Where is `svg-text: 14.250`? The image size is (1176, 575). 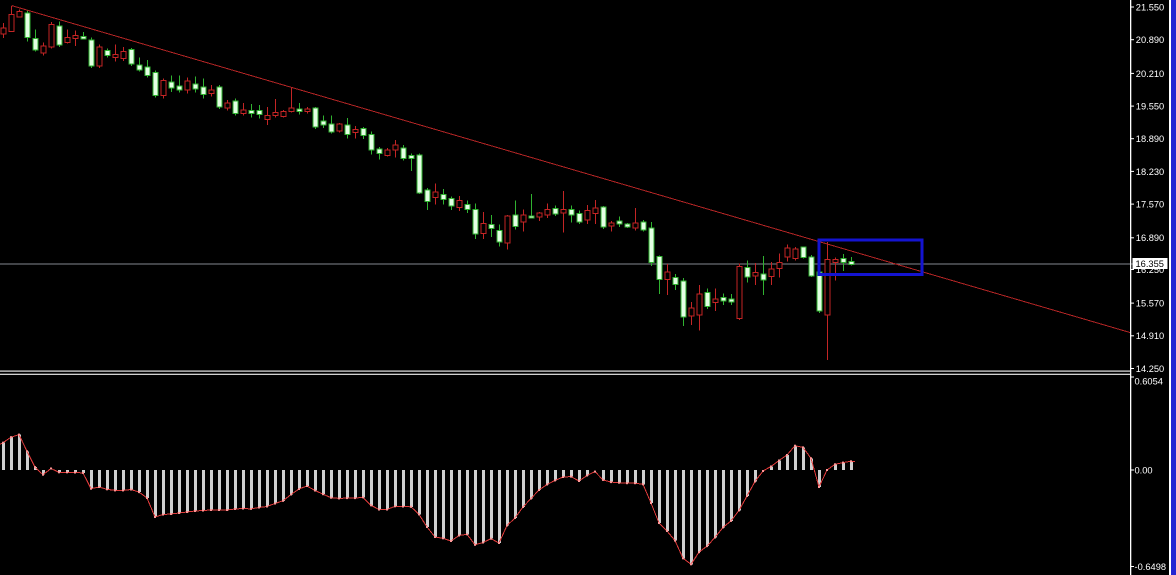
svg-text: 14.250 is located at coordinates (1150, 369).